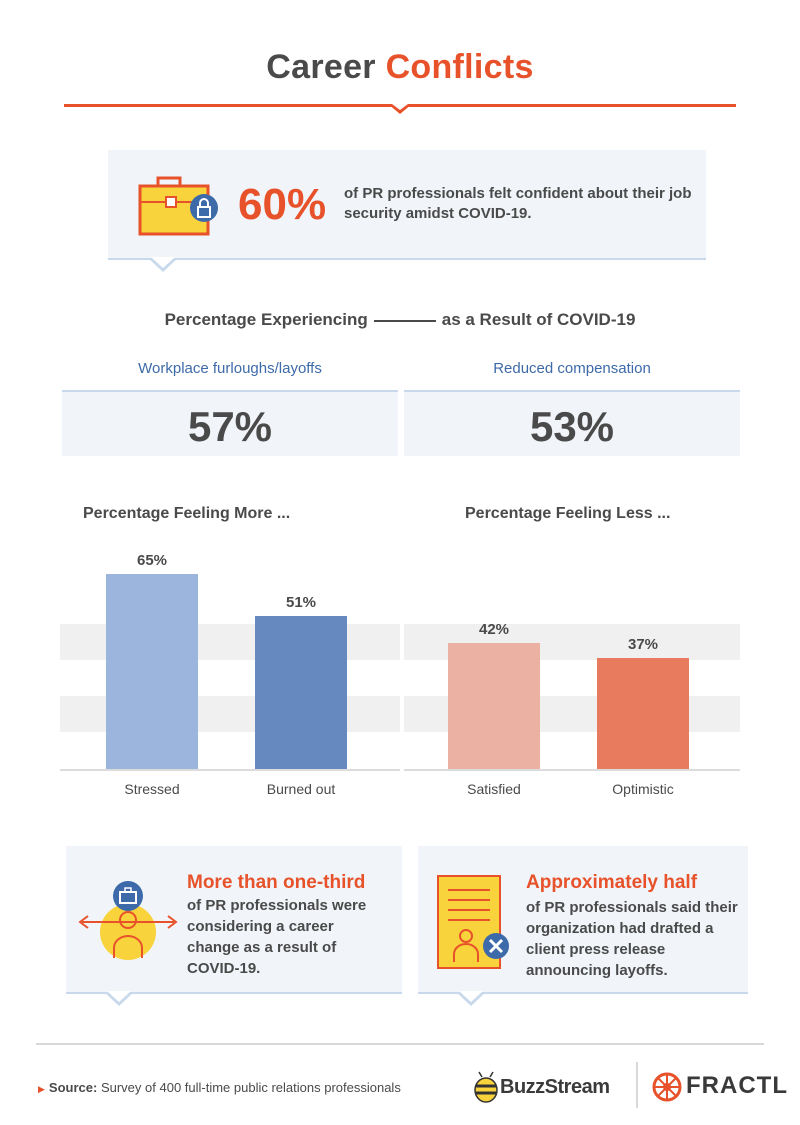 The width and height of the screenshot is (800, 1125). Describe the element at coordinates (555, 1087) in the screenshot. I see `buzzstream-logo: BuzzStream` at that location.